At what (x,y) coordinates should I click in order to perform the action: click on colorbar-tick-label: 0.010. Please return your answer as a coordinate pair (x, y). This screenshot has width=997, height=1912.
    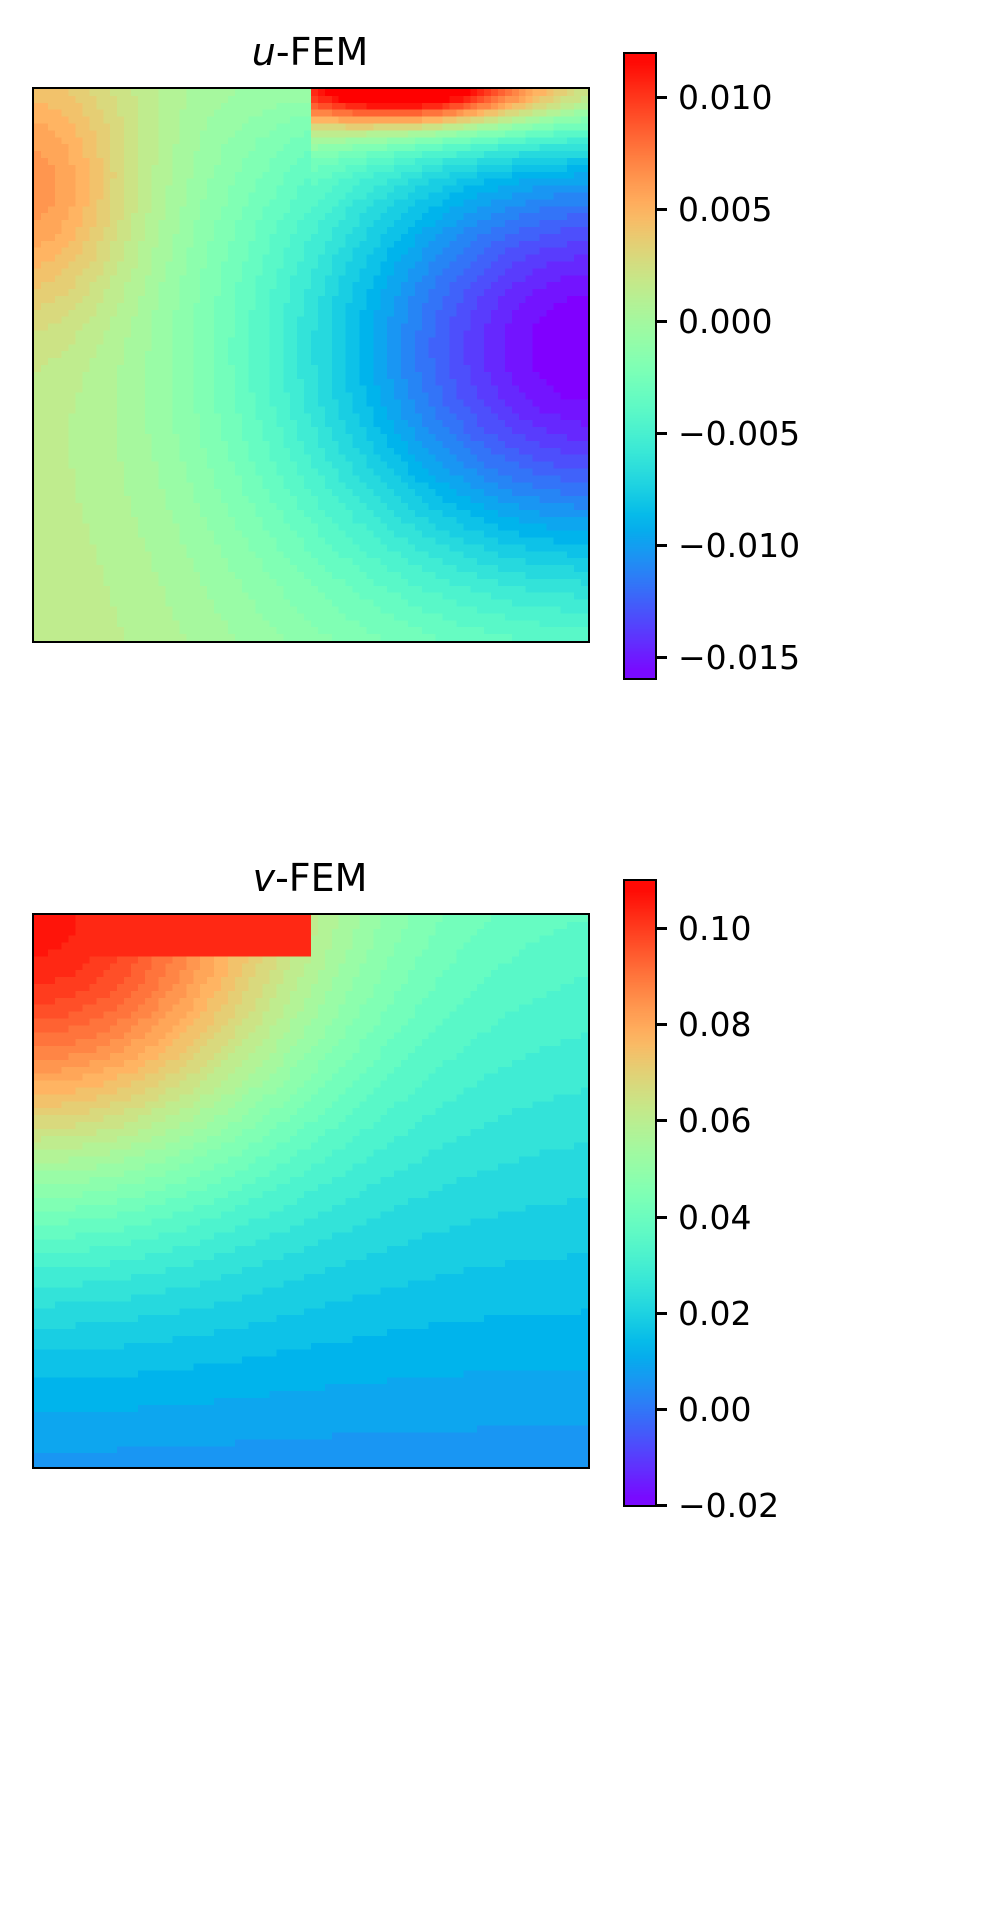
    Looking at the image, I should click on (725, 97).